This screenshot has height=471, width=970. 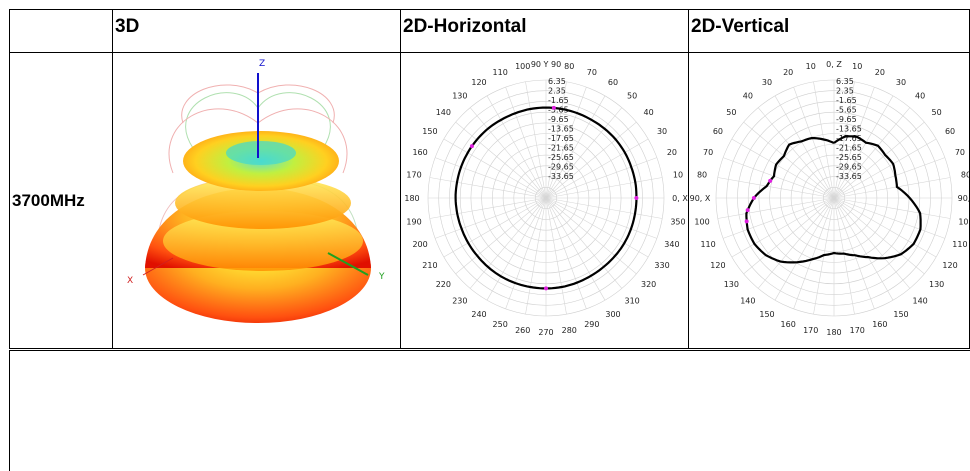 What do you see at coordinates (767, 82) in the screenshot?
I see `angle-tick-label: 30` at bounding box center [767, 82].